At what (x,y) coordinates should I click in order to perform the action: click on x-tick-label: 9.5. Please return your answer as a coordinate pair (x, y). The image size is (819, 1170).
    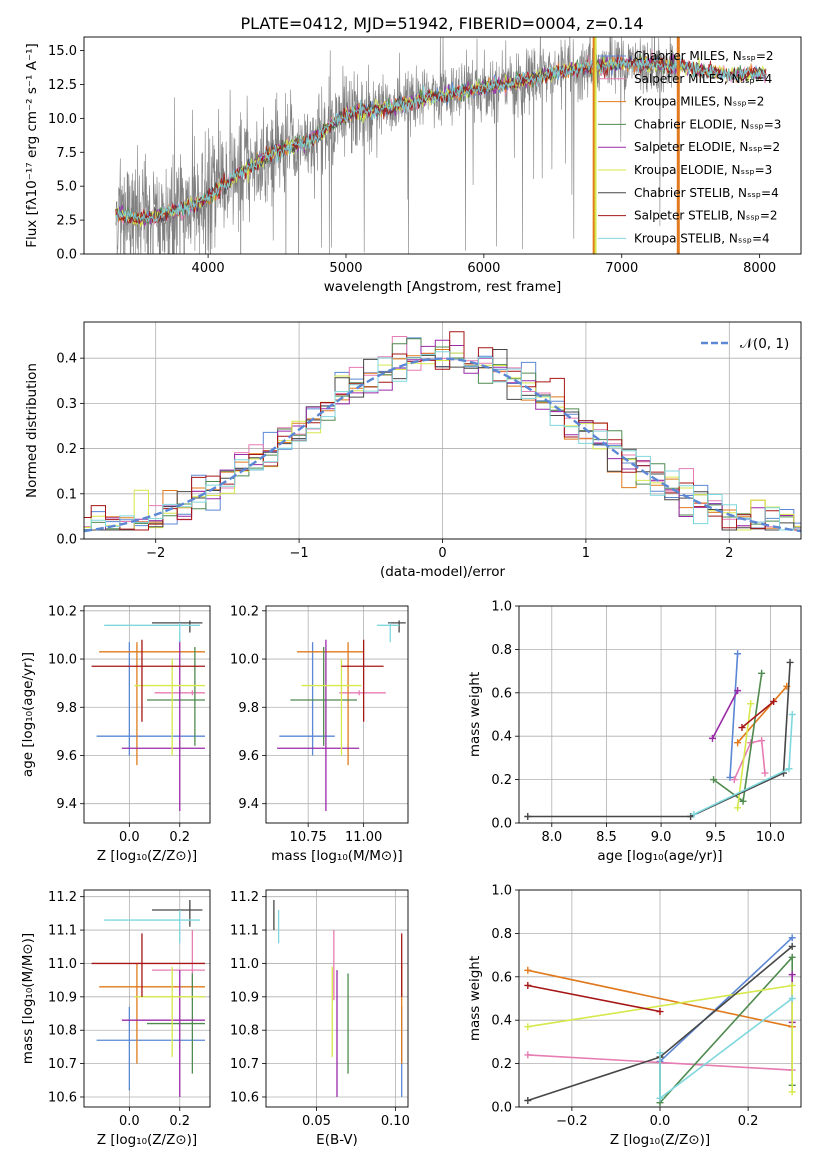
    Looking at the image, I should click on (715, 837).